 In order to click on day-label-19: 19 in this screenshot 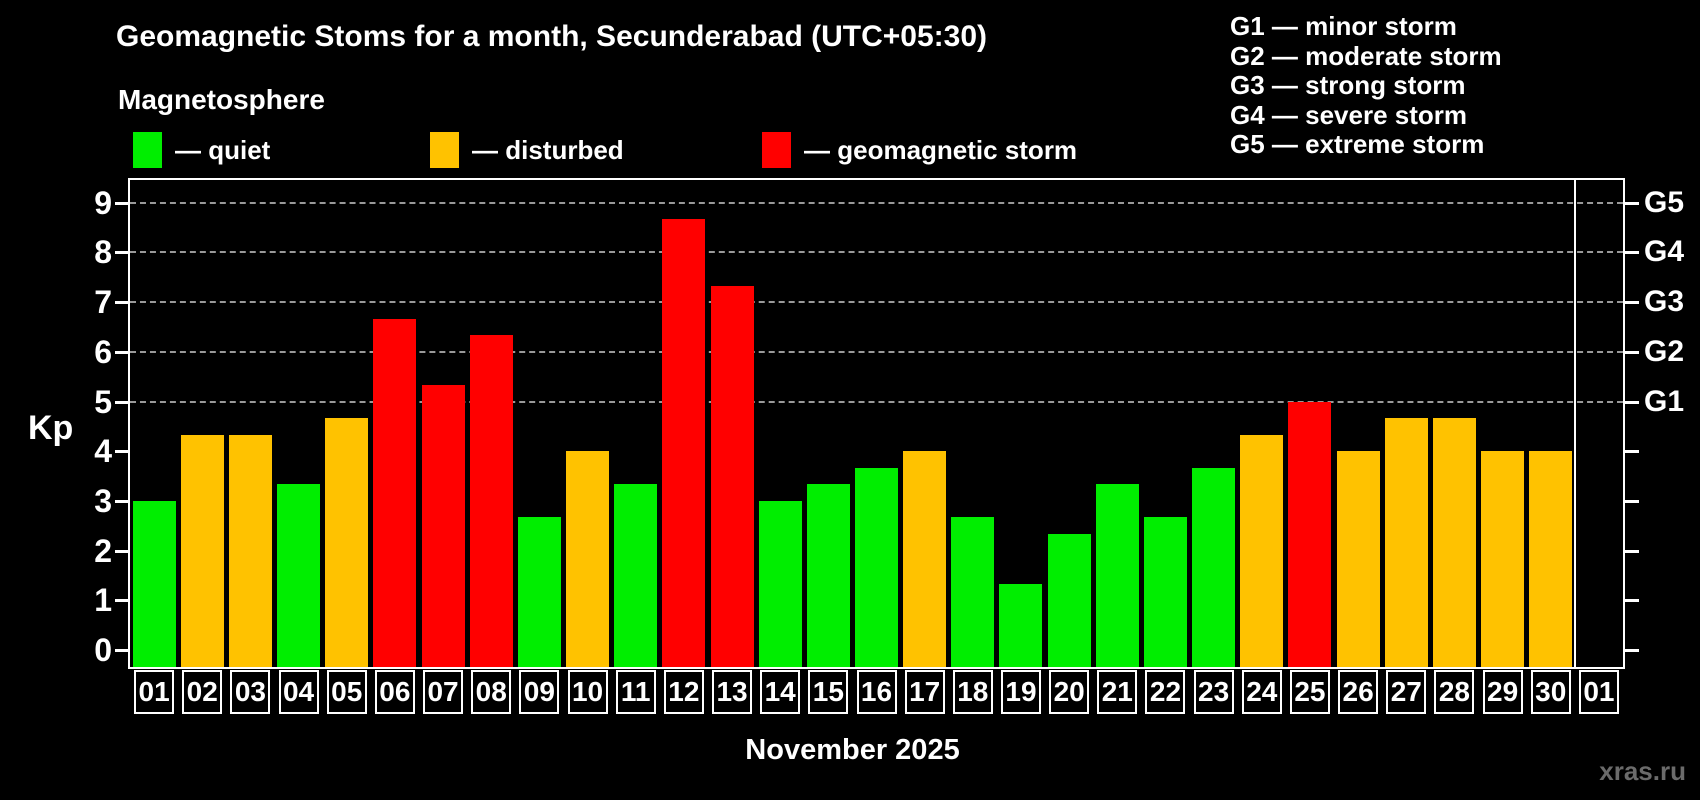, I will do `click(1020, 692)`.